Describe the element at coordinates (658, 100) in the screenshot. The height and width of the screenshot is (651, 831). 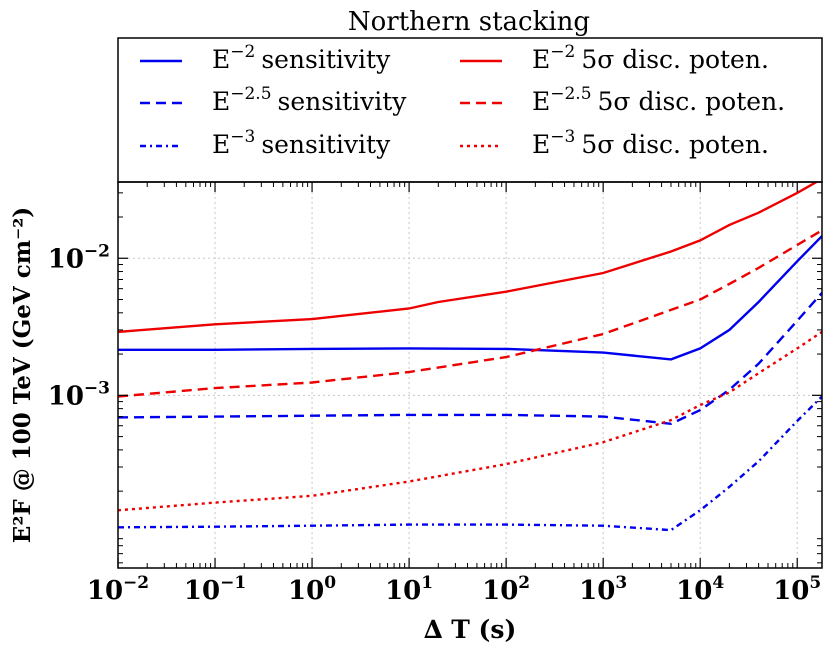
I see `legend-label-5: E−2.5 5σ disc. poten.` at that location.